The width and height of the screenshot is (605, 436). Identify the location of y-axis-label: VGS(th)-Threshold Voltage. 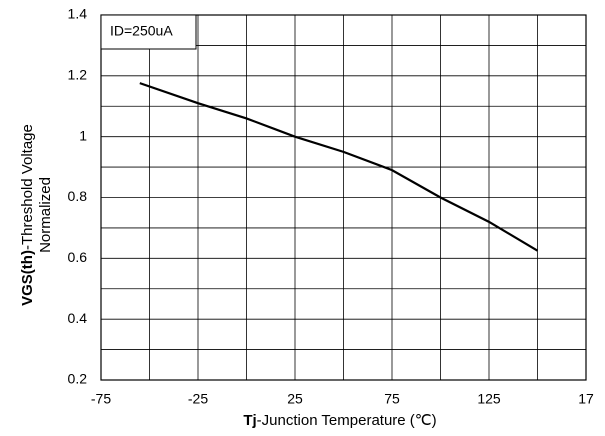
(27, 215).